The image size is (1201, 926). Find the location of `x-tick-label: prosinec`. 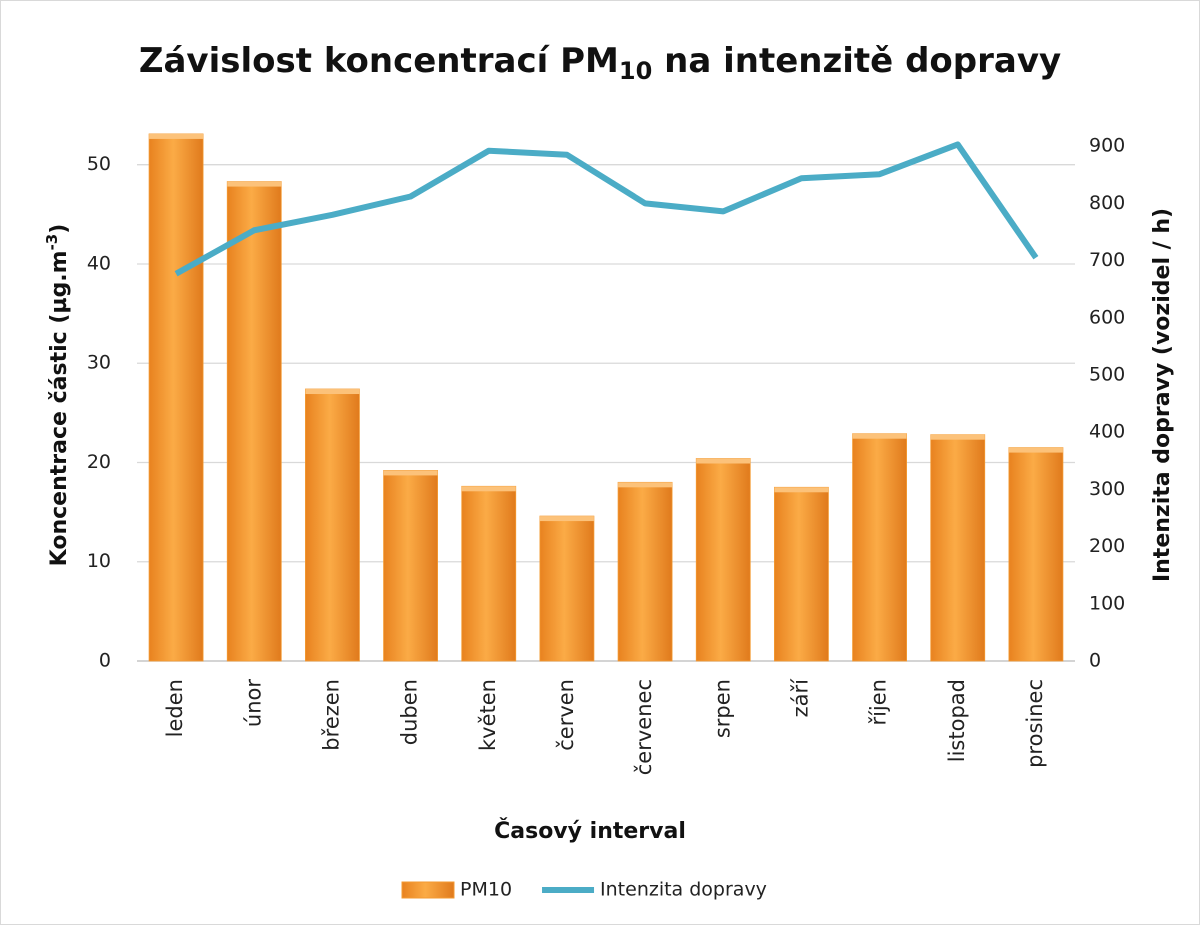

x-tick-label: prosinec is located at coordinates (1035, 723).